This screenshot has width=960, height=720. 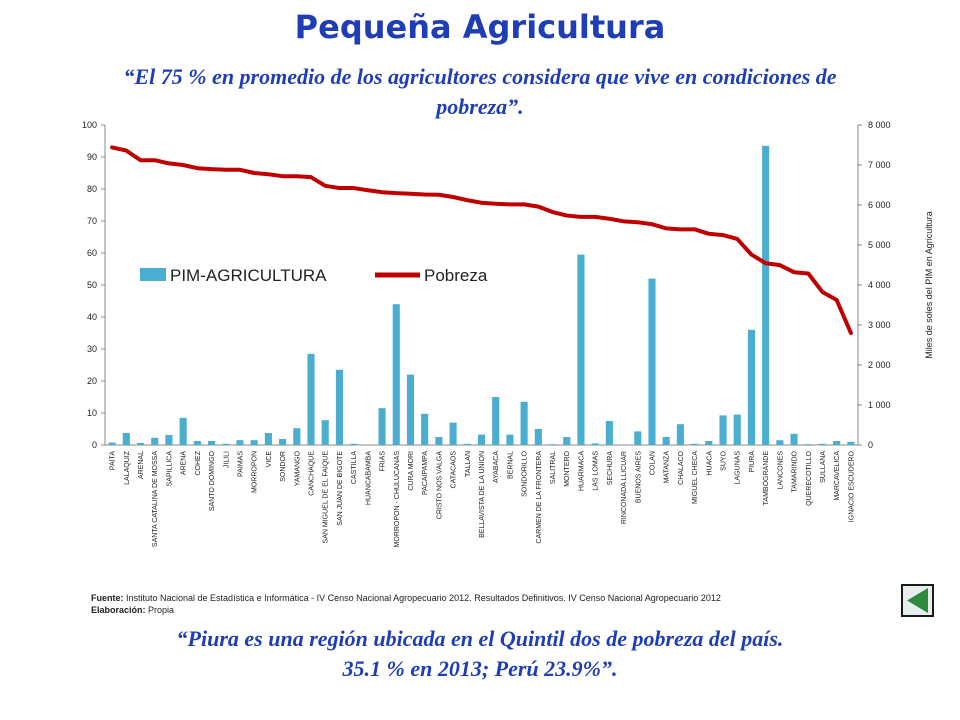 I want to click on category-label: MORROPON - CHULUCANAS, so click(x=397, y=499).